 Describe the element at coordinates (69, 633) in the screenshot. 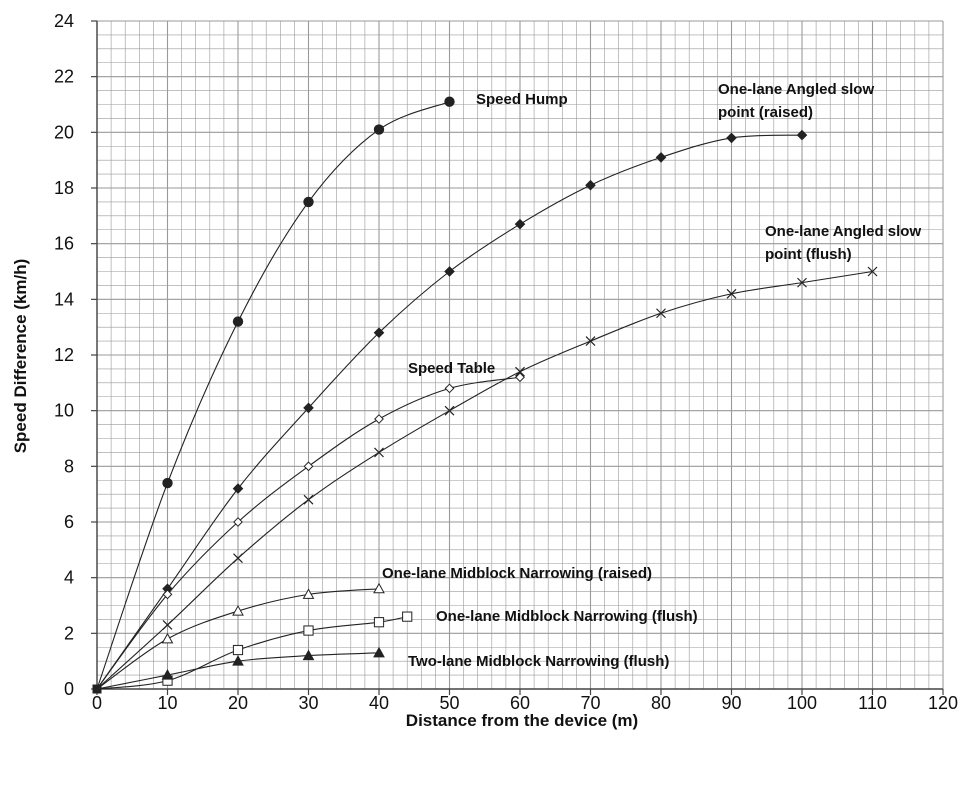

I see `y-tick-label: 2` at that location.